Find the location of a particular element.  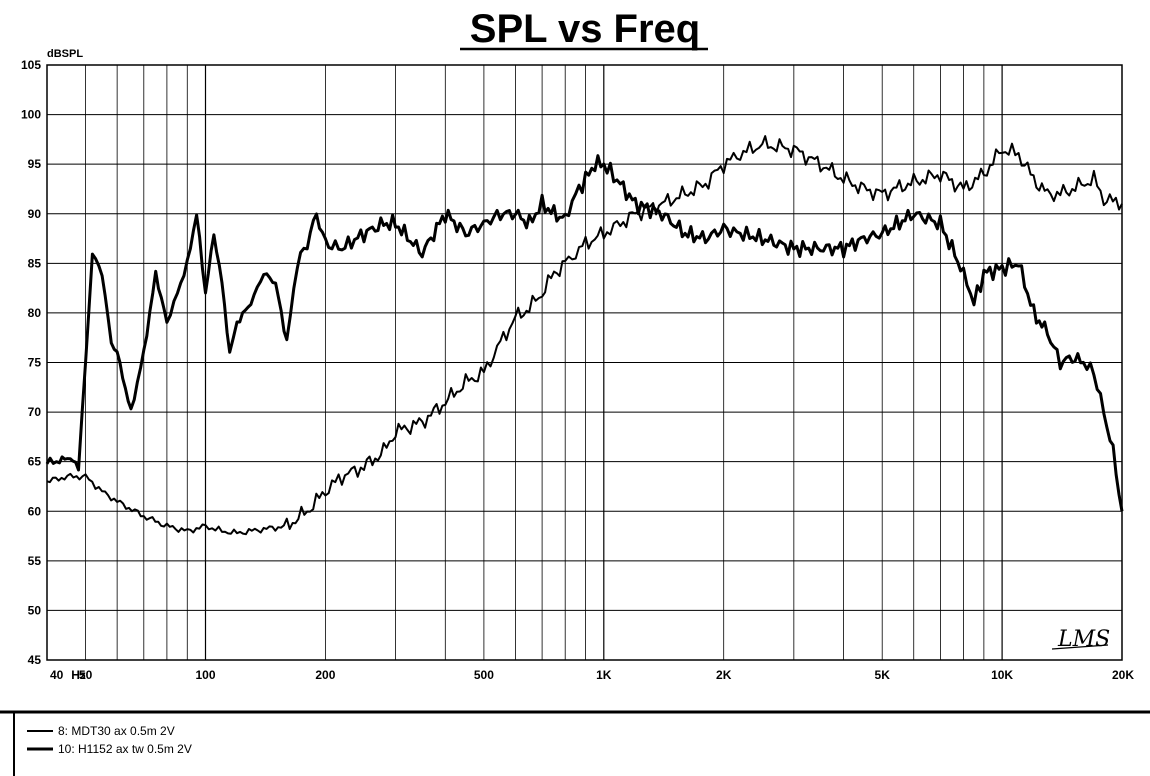

x-tick-label-1: Hz is located at coordinates (78, 675).